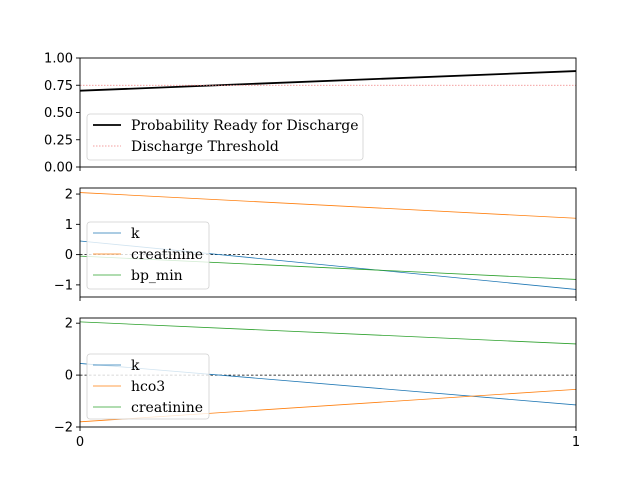 Image resolution: width=640 pixels, height=480 pixels. Describe the element at coordinates (63, 285) in the screenshot. I see `y-tick-label: −1` at that location.